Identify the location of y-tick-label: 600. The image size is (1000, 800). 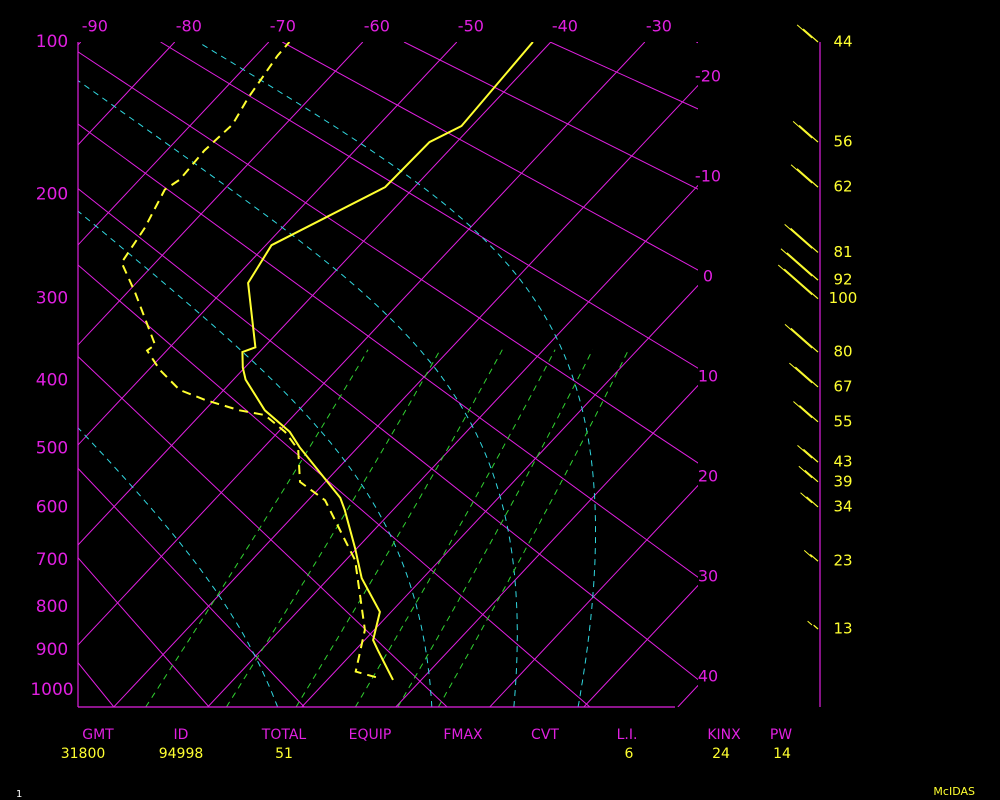
(52, 507).